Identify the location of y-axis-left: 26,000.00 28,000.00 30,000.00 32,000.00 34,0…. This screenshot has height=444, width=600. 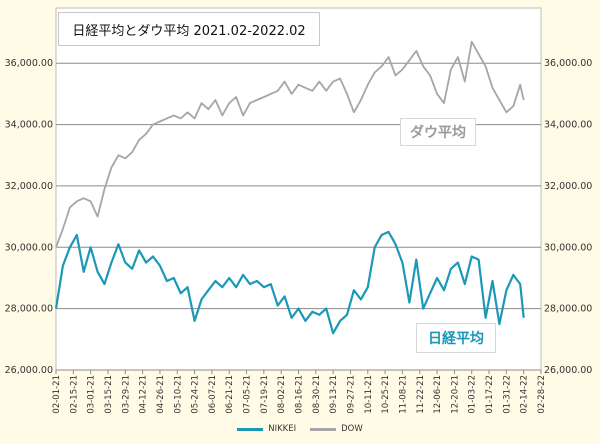
(29, 217).